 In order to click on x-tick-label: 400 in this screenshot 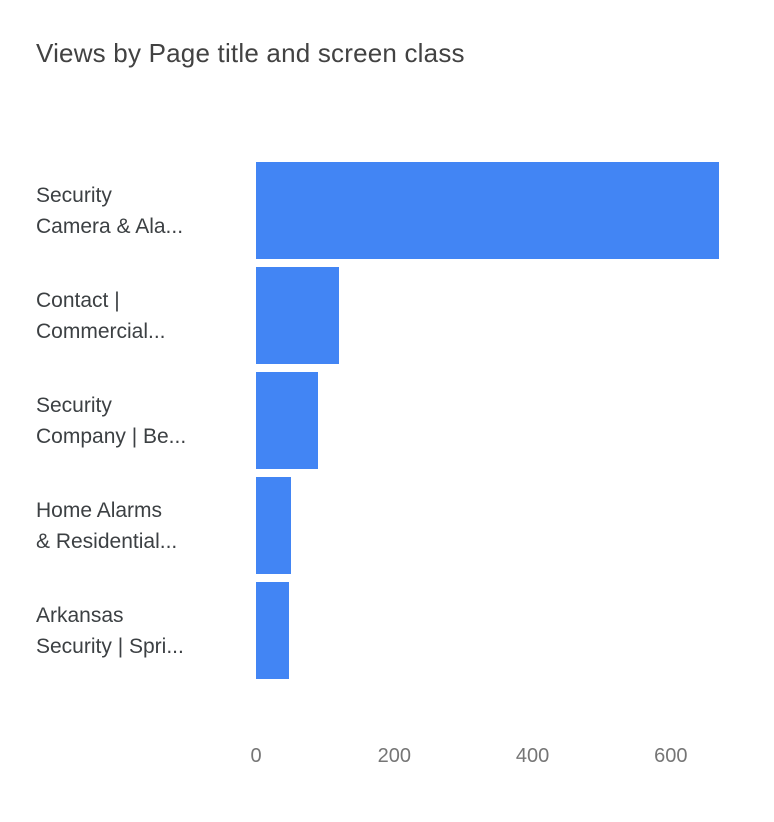, I will do `click(532, 756)`.